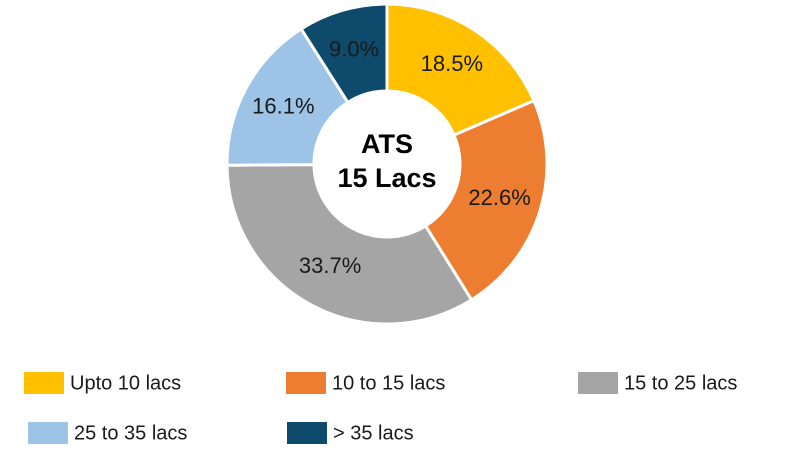 Image resolution: width=797 pixels, height=449 pixels. What do you see at coordinates (283, 105) in the screenshot?
I see `data-label: 16.1%` at bounding box center [283, 105].